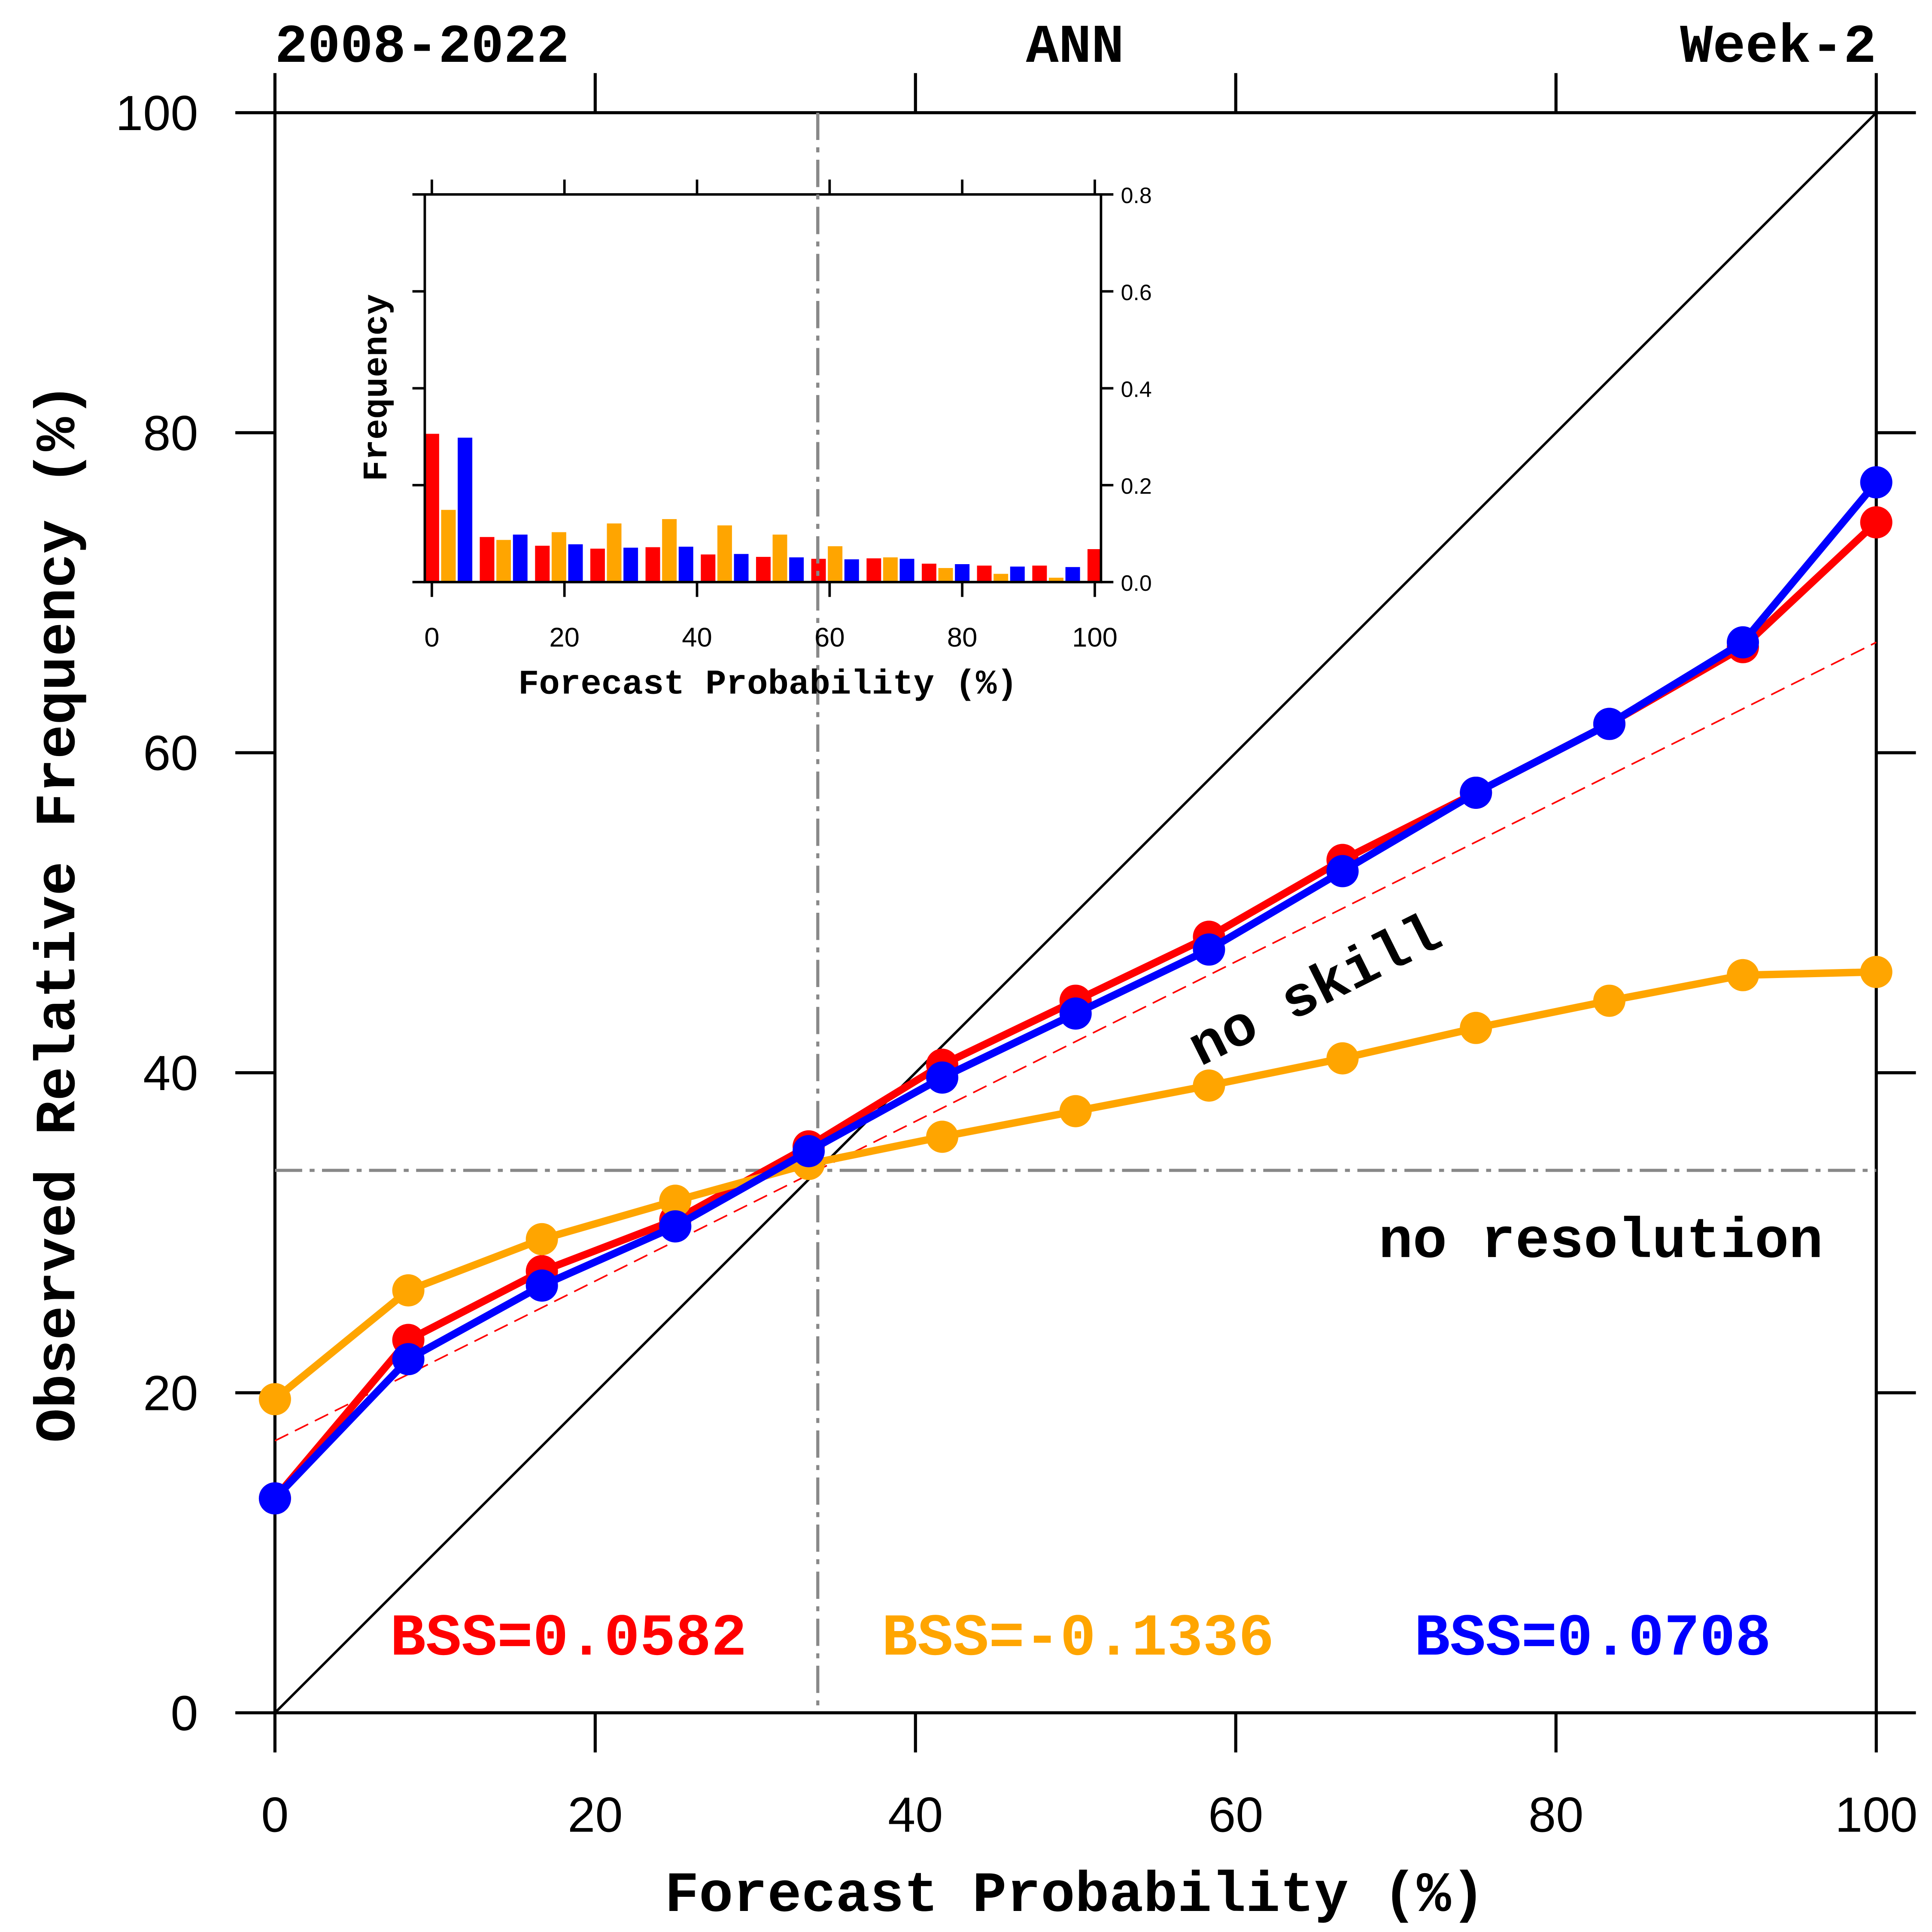  What do you see at coordinates (697, 638) in the screenshot?
I see `inset-x-tick-label: 40` at bounding box center [697, 638].